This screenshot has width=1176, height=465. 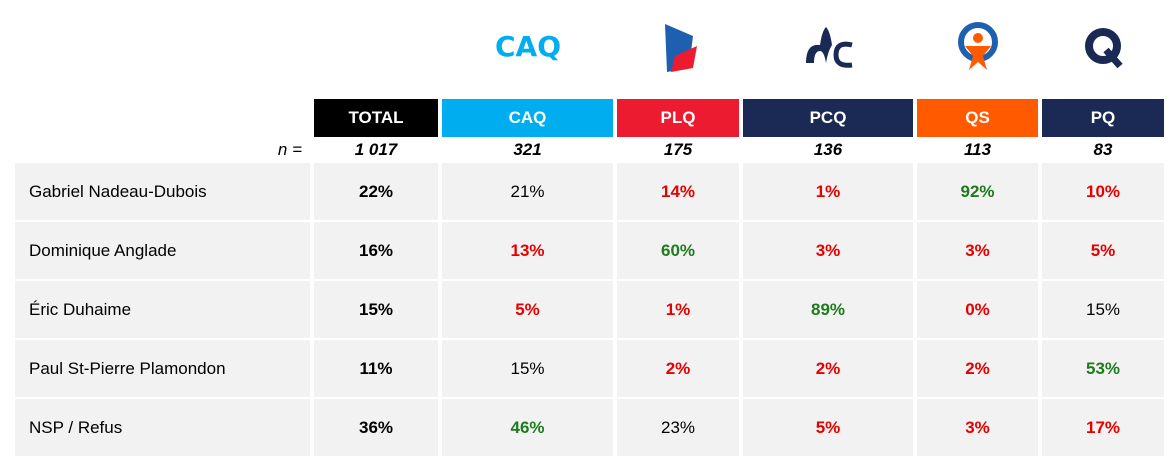 I want to click on sample-size: 136, so click(x=828, y=149).